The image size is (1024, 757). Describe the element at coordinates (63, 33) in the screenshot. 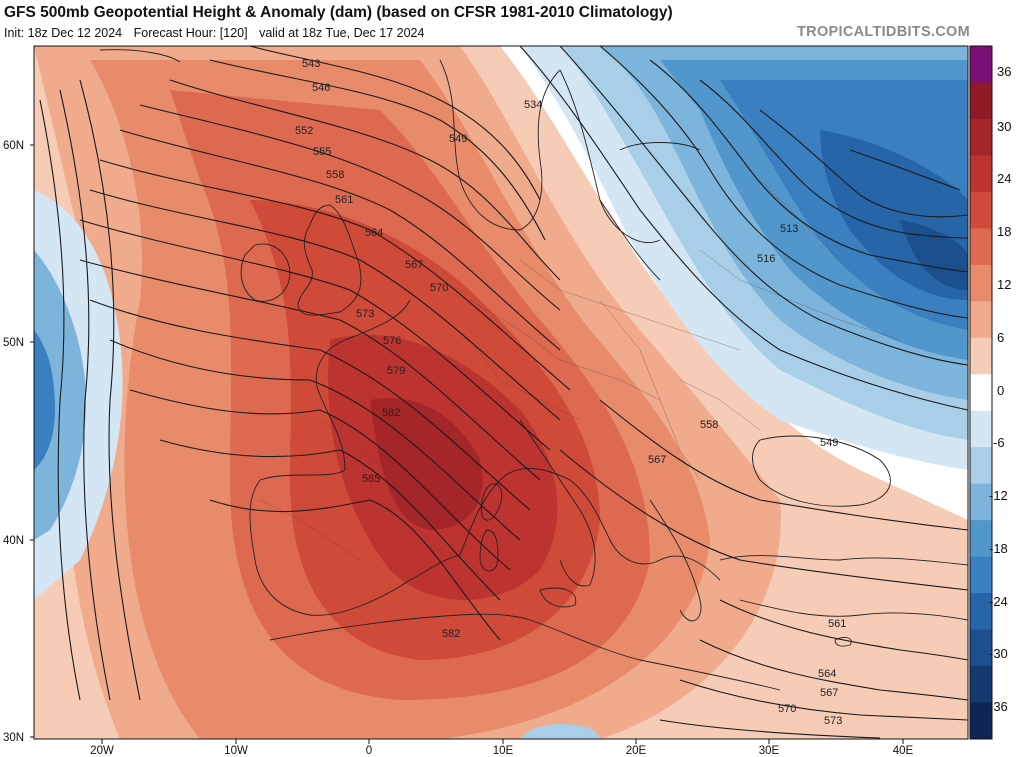

I see `init-time: Init: 18z Dec 12 2024` at that location.